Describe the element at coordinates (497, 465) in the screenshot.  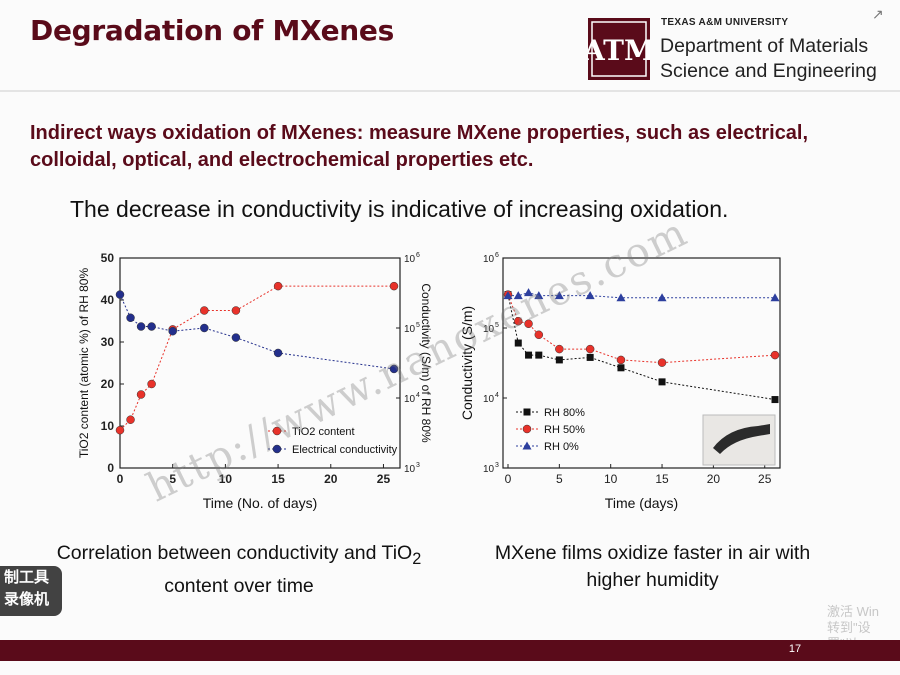
I see `y-tick-exponent: 3` at that location.